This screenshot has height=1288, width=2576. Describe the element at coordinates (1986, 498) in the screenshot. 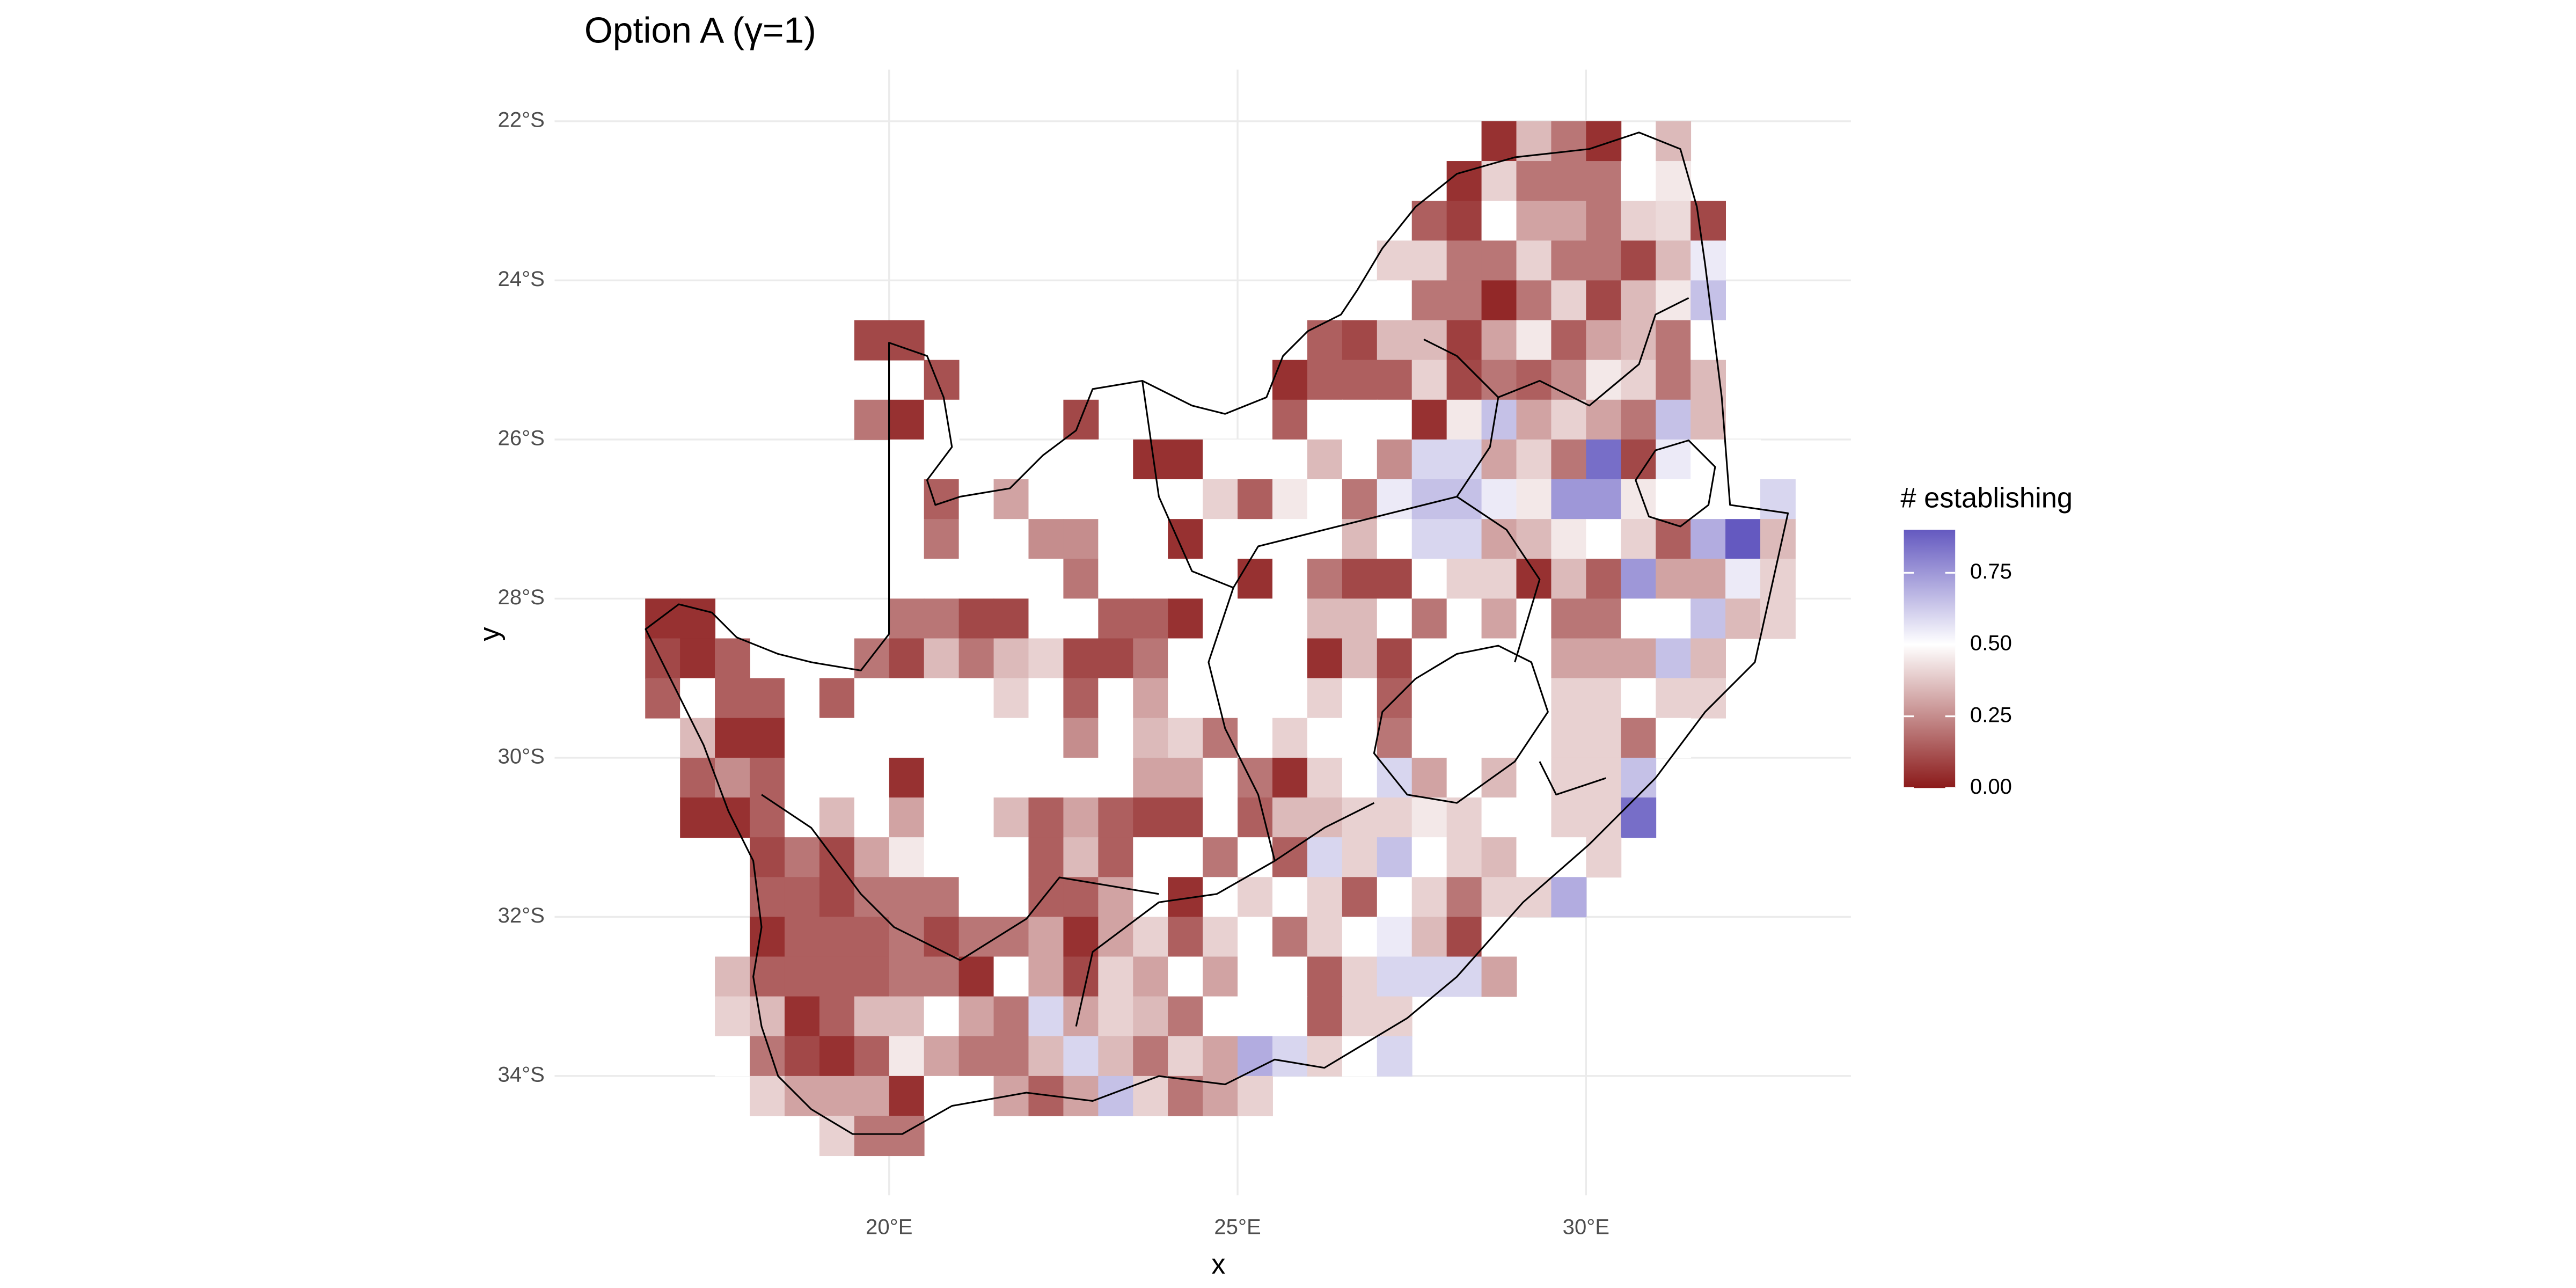

I see `legend-title: # establishing` at that location.